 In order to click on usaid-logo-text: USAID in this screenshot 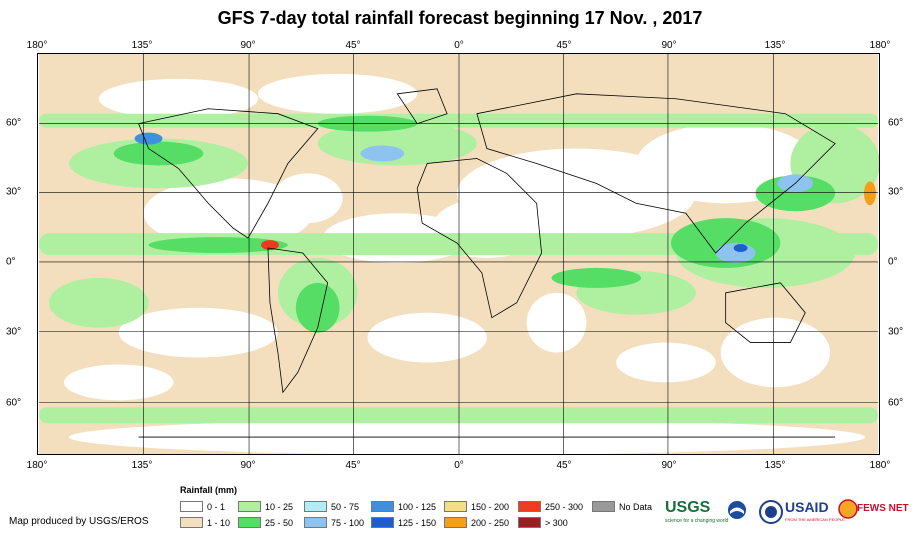, I will do `click(807, 507)`.